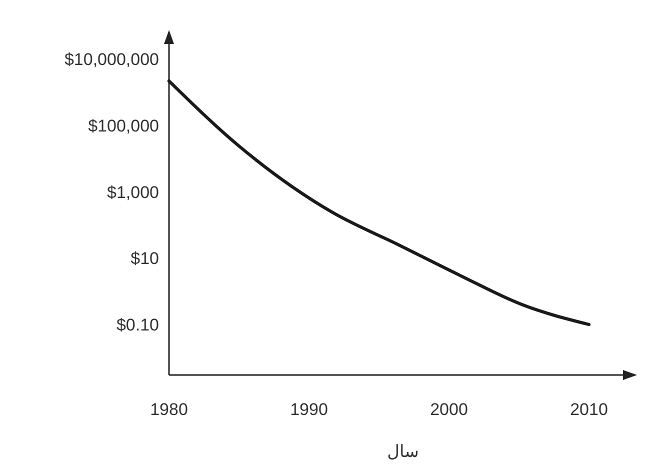  I want to click on y-tick-label: $10, so click(144, 258).